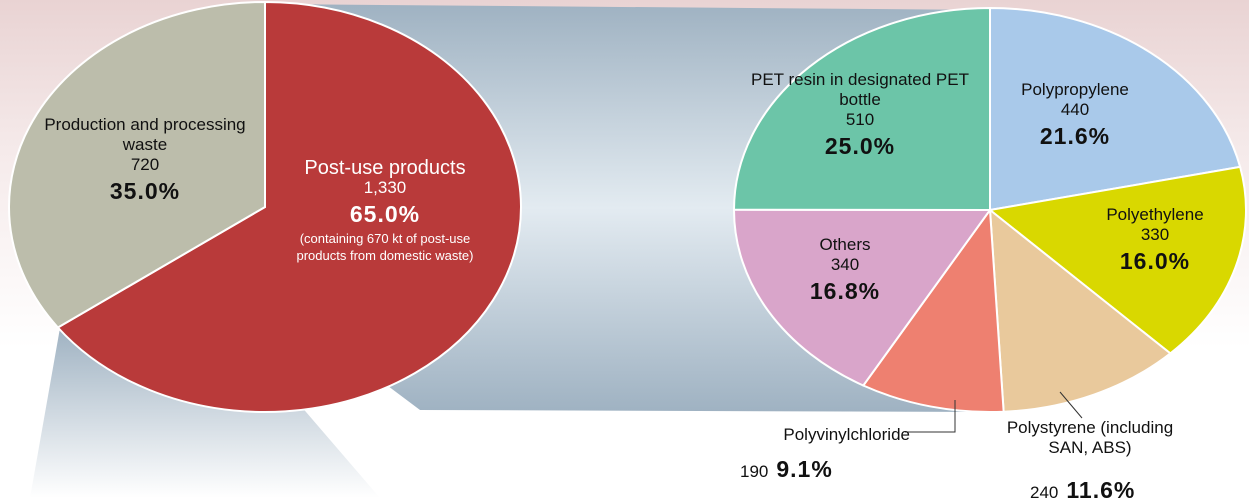 The image size is (1249, 498). I want to click on amount-label: 330, so click(1155, 234).